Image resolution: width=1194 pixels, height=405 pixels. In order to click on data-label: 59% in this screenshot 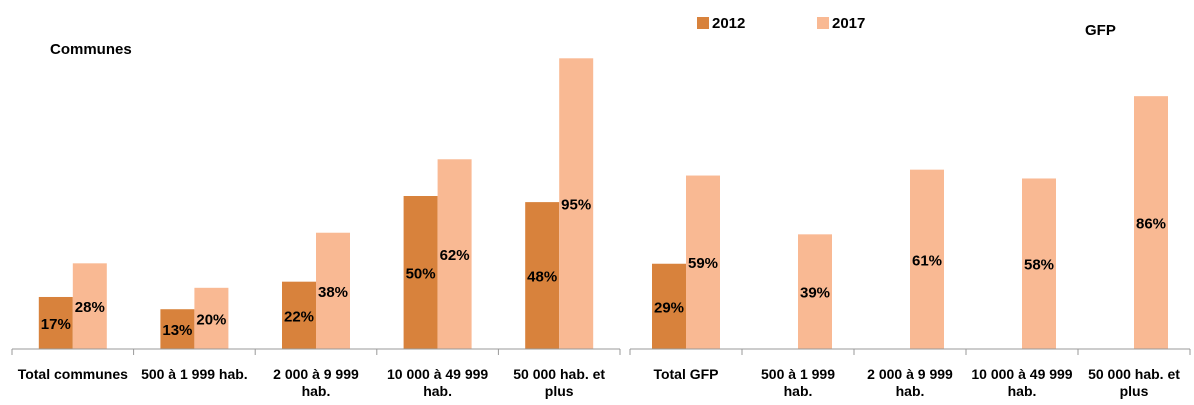, I will do `click(703, 263)`.